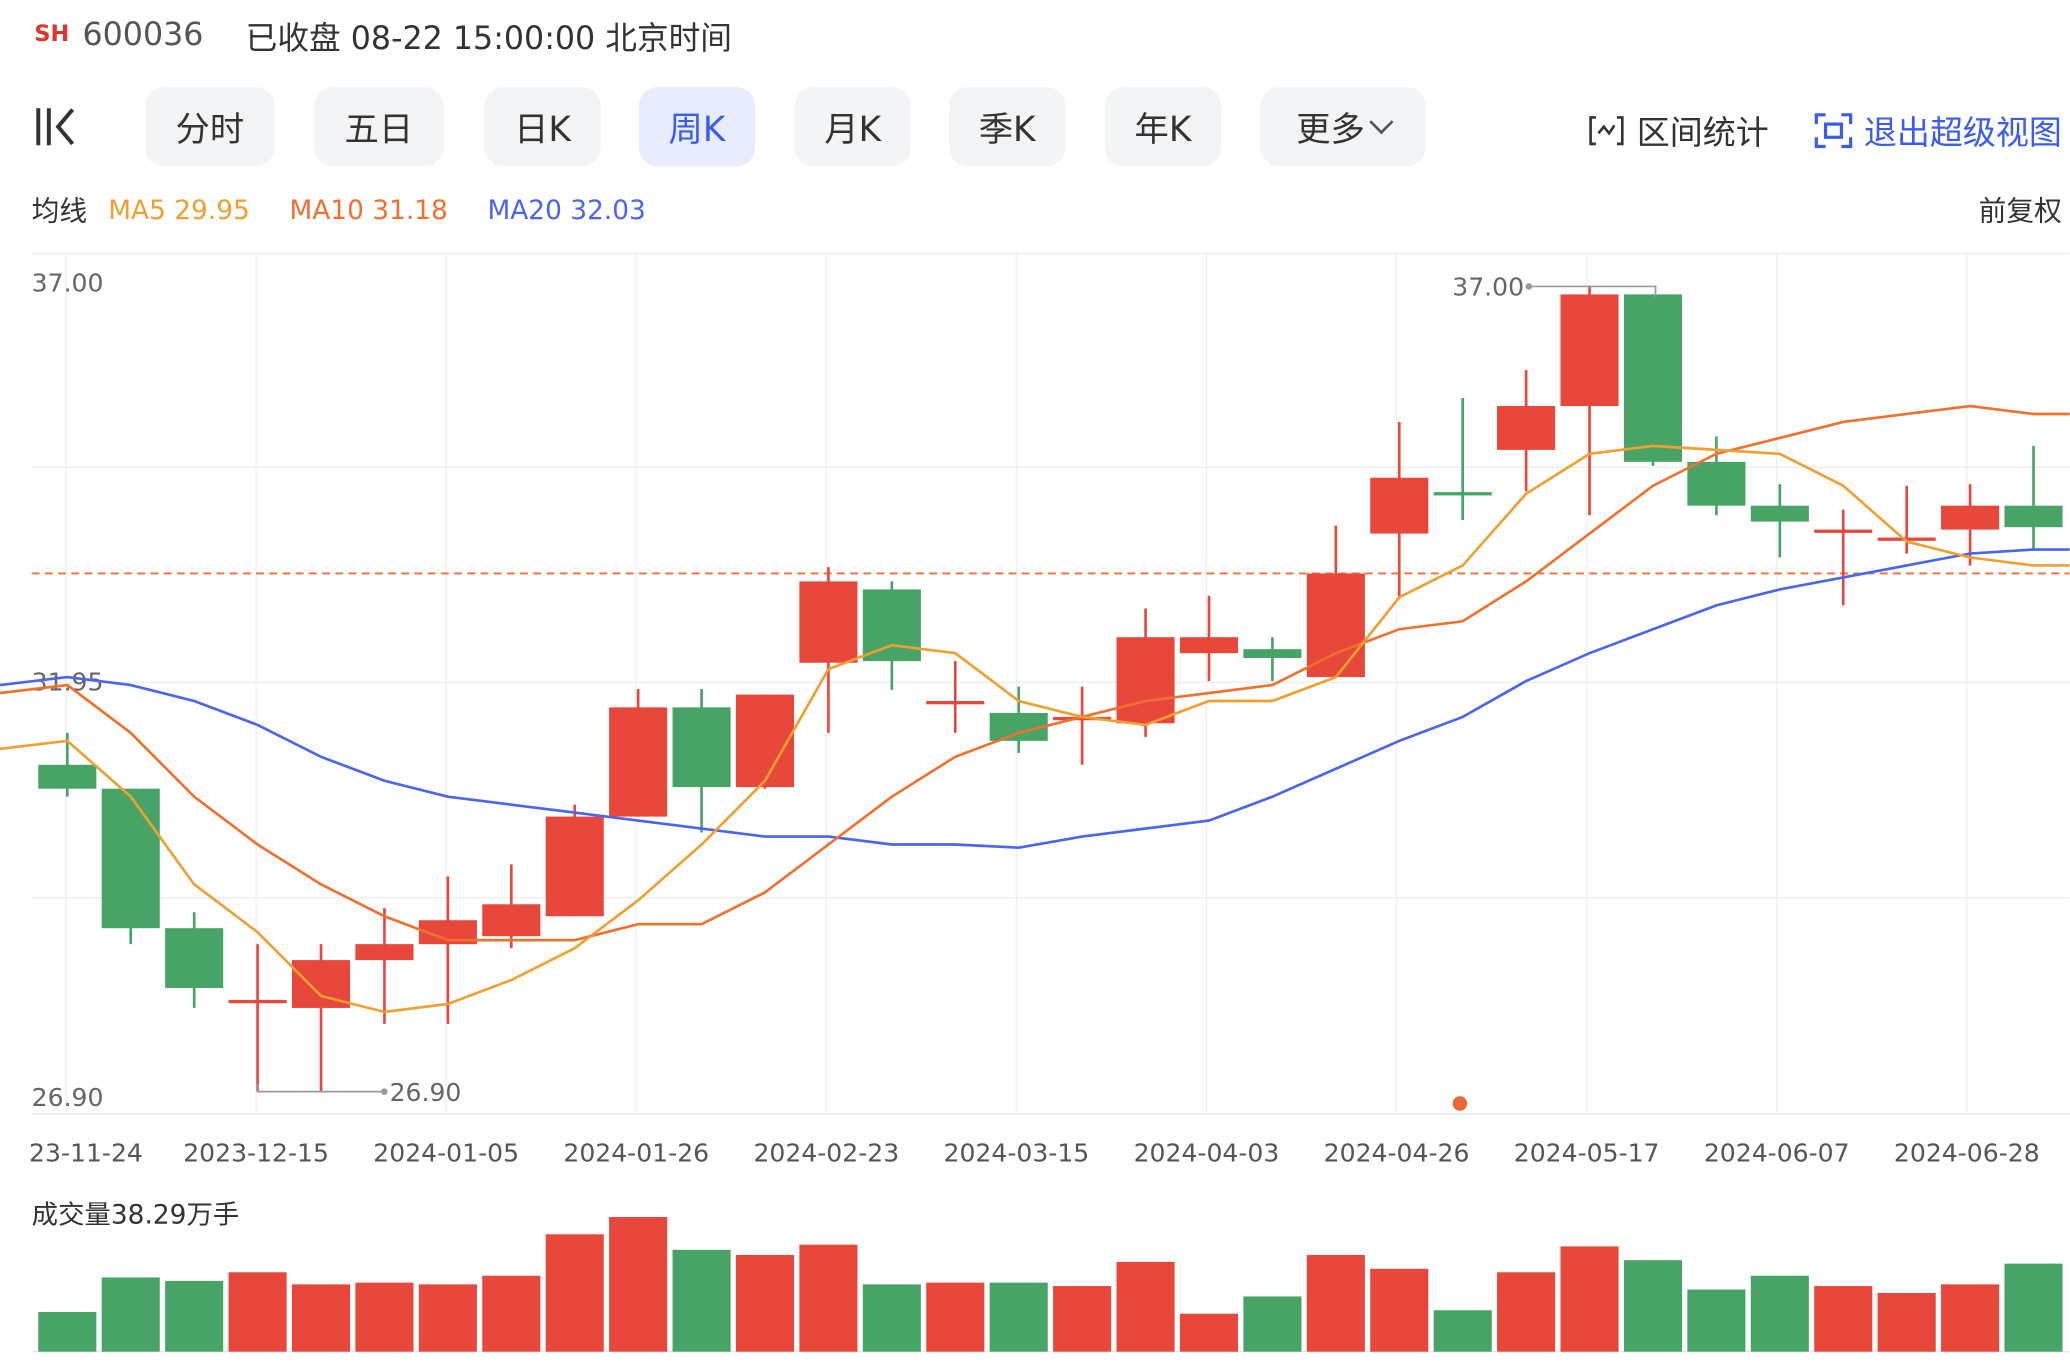 The image size is (2070, 1368). I want to click on quote-header: SH 600036 已收盘 08-22 15:00:00 北京时间, so click(383, 35).